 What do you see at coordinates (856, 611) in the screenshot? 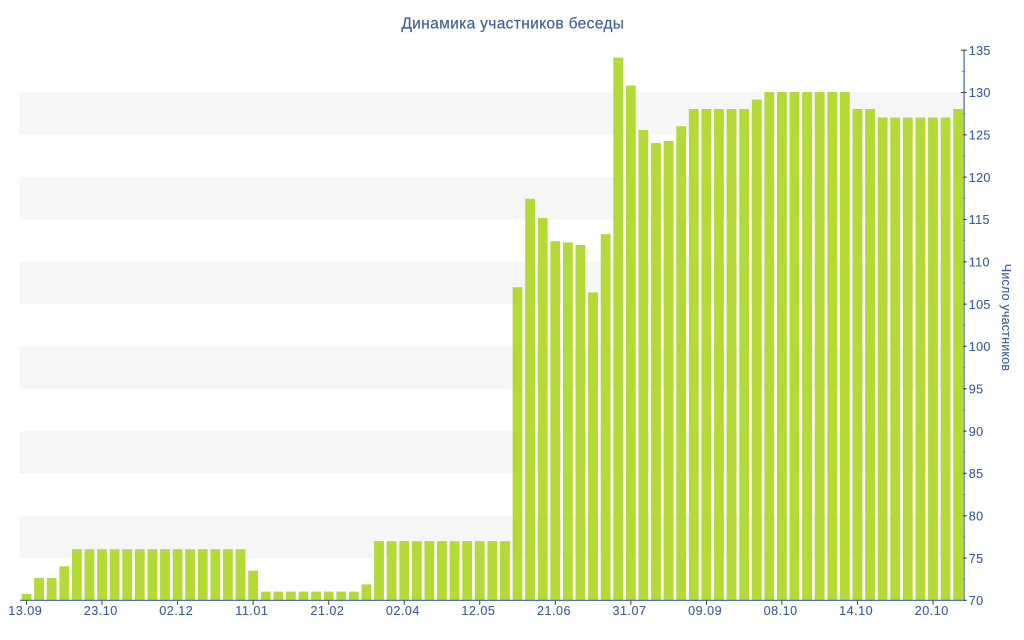
I see `svg-text: 14.10` at bounding box center [856, 611].